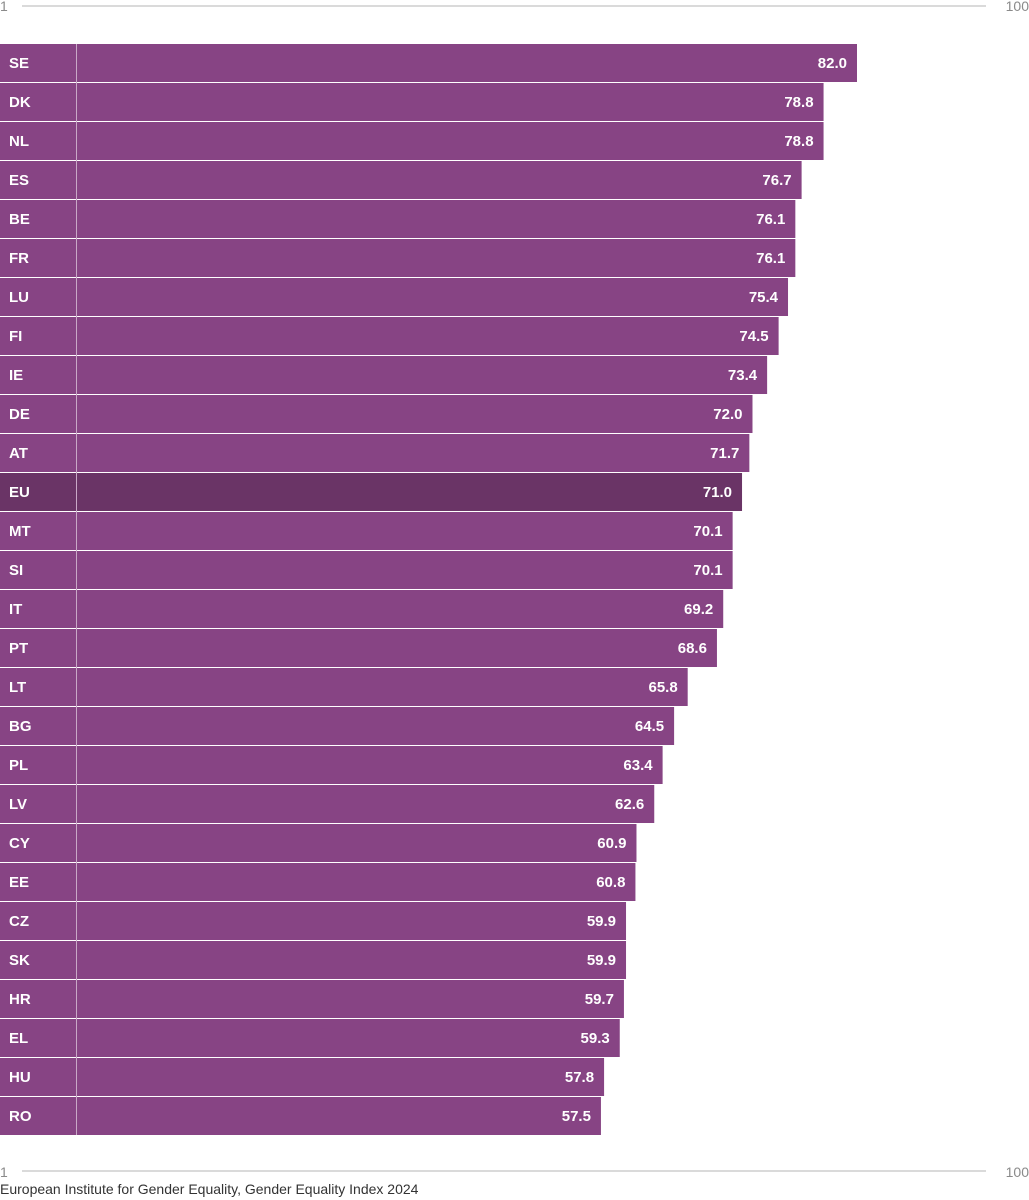  What do you see at coordinates (20, 1116) in the screenshot?
I see `category-label-ro: RO` at bounding box center [20, 1116].